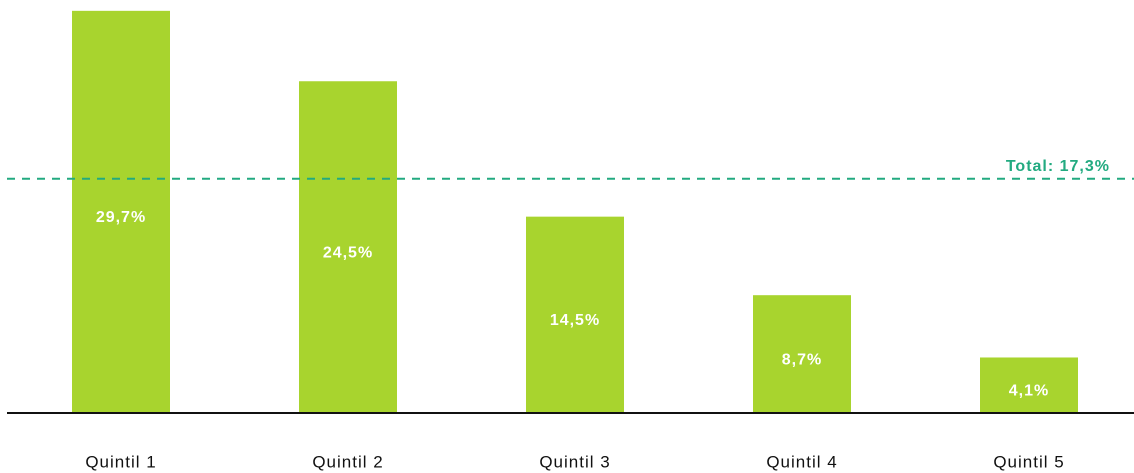 This screenshot has width=1134, height=473. What do you see at coordinates (575, 320) in the screenshot?
I see `value-label: 14,5%` at bounding box center [575, 320].